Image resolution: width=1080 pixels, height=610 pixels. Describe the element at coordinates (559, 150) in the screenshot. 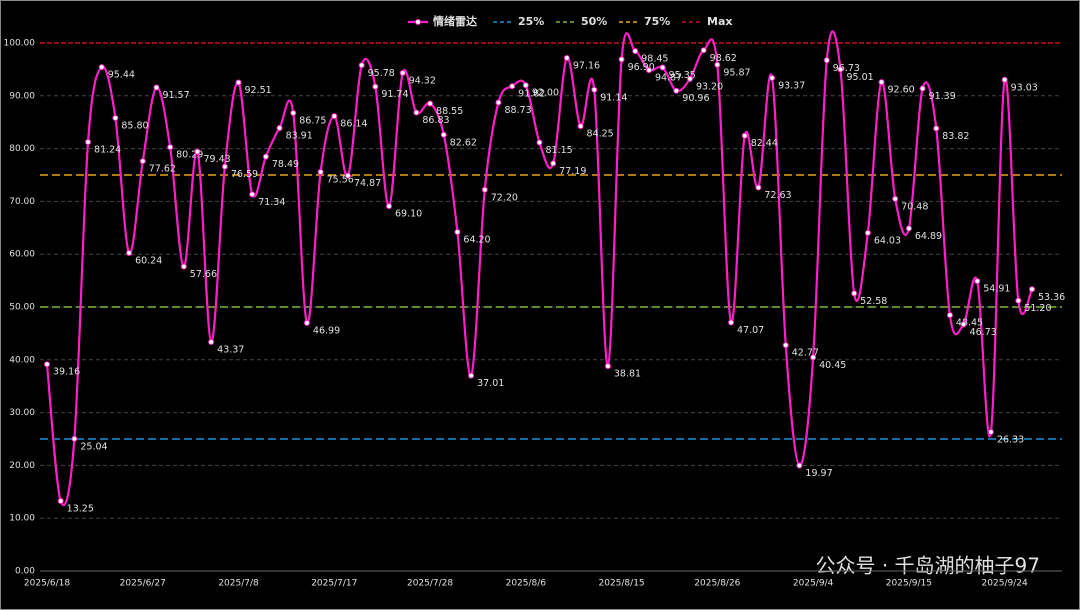

I see `data-label: 81.15` at that location.